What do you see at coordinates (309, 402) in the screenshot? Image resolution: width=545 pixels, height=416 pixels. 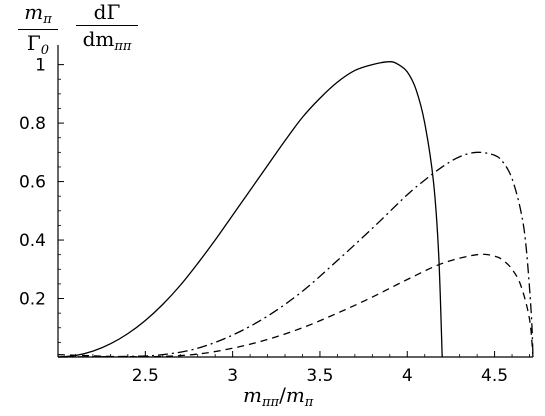 I see `x-label-den-sub: π` at bounding box center [309, 402].